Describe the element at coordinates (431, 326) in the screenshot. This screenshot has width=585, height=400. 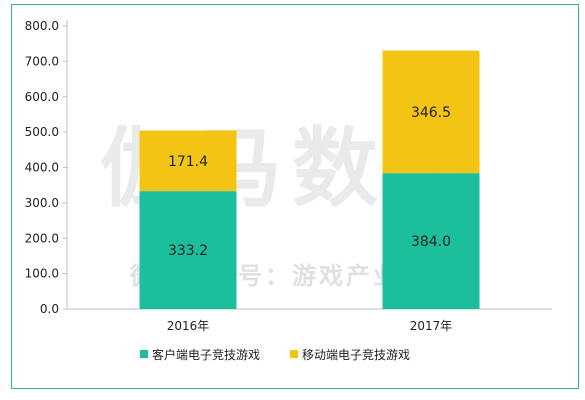
I see `x-tick-label: 2017年` at that location.